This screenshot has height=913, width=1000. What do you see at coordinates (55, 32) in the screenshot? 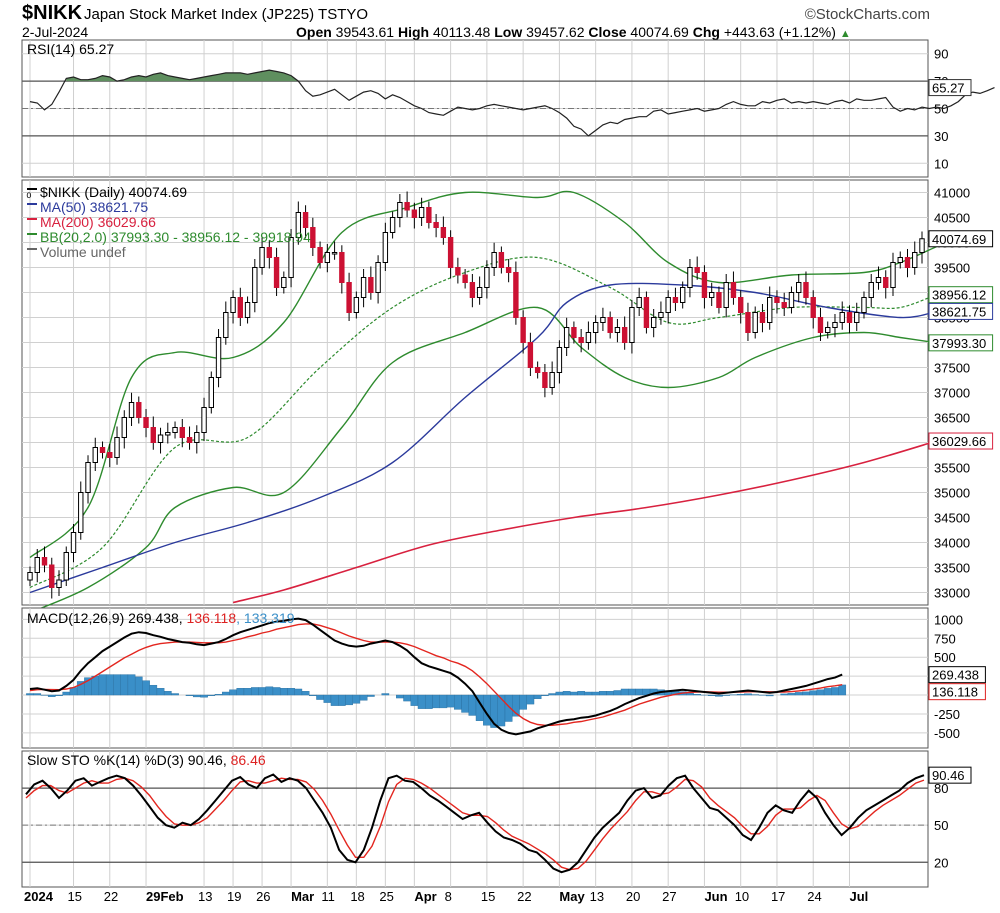
I see `quote-date: 2-Jul-2024` at bounding box center [55, 32].